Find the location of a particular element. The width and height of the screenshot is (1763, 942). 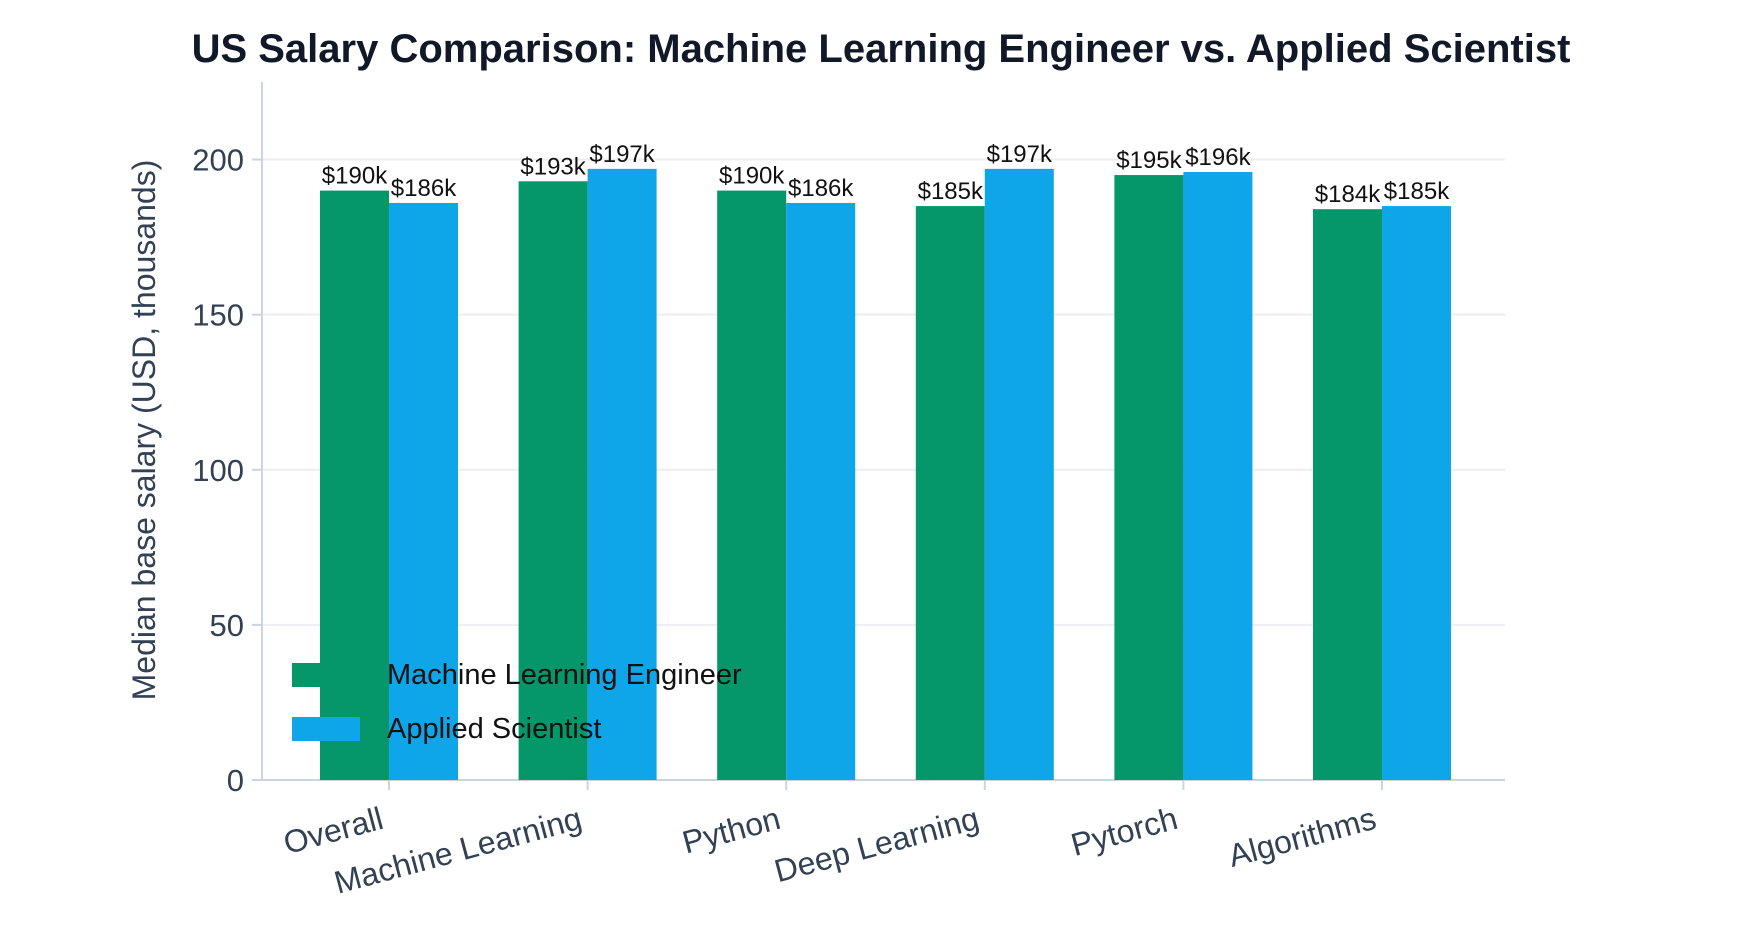

data-label: $184k is located at coordinates (1348, 194).